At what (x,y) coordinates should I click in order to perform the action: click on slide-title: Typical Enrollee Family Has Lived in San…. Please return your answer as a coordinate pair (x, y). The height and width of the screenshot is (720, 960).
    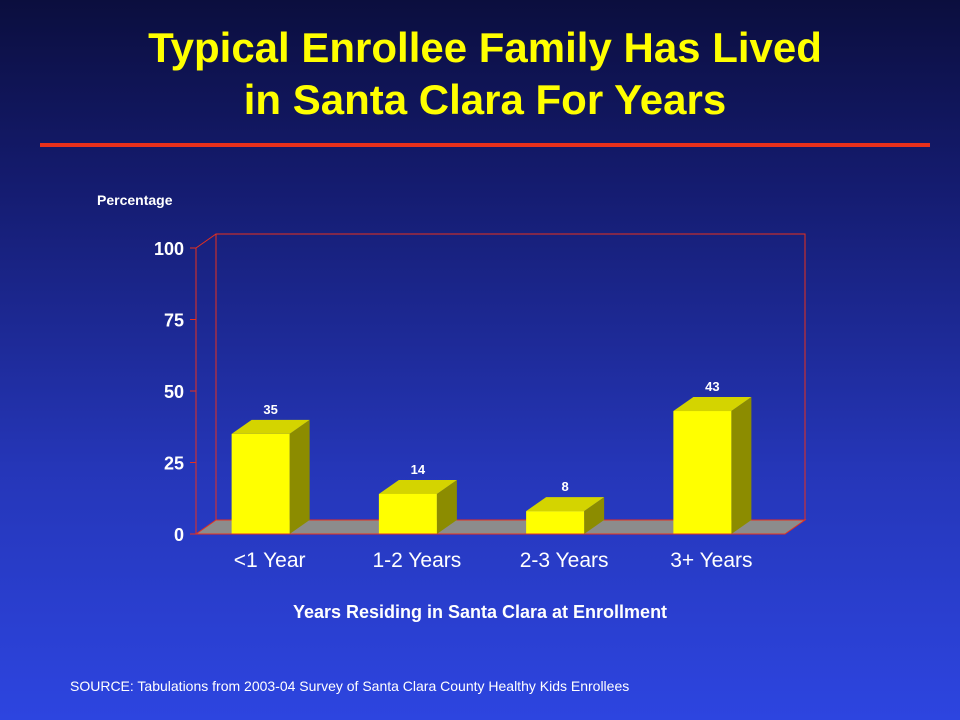
    Looking at the image, I should click on (485, 74).